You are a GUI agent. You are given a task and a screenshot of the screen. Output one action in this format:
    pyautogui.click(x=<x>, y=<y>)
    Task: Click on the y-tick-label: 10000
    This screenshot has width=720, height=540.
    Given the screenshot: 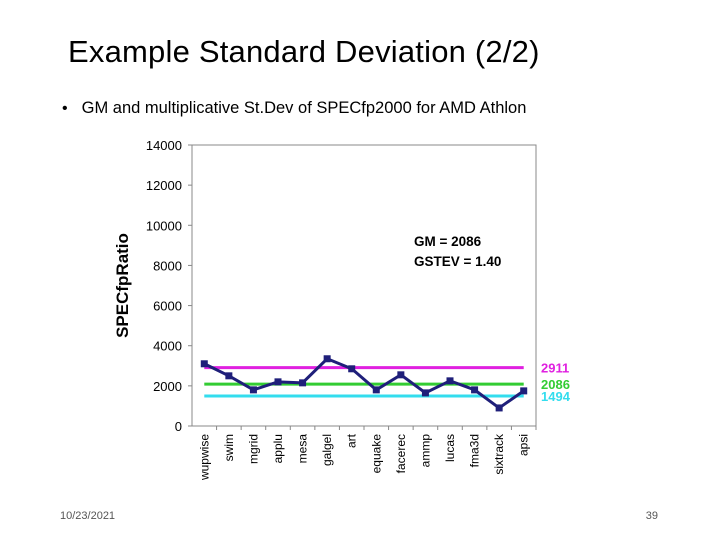 What is the action you would take?
    pyautogui.click(x=164, y=225)
    